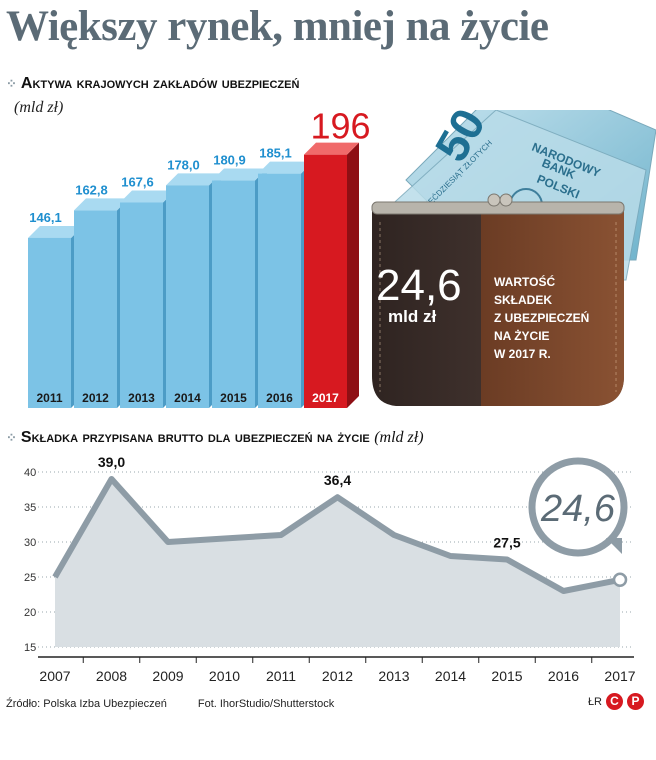  Describe the element at coordinates (137, 181) in the screenshot. I see `bar-value-label: 167,6` at that location.